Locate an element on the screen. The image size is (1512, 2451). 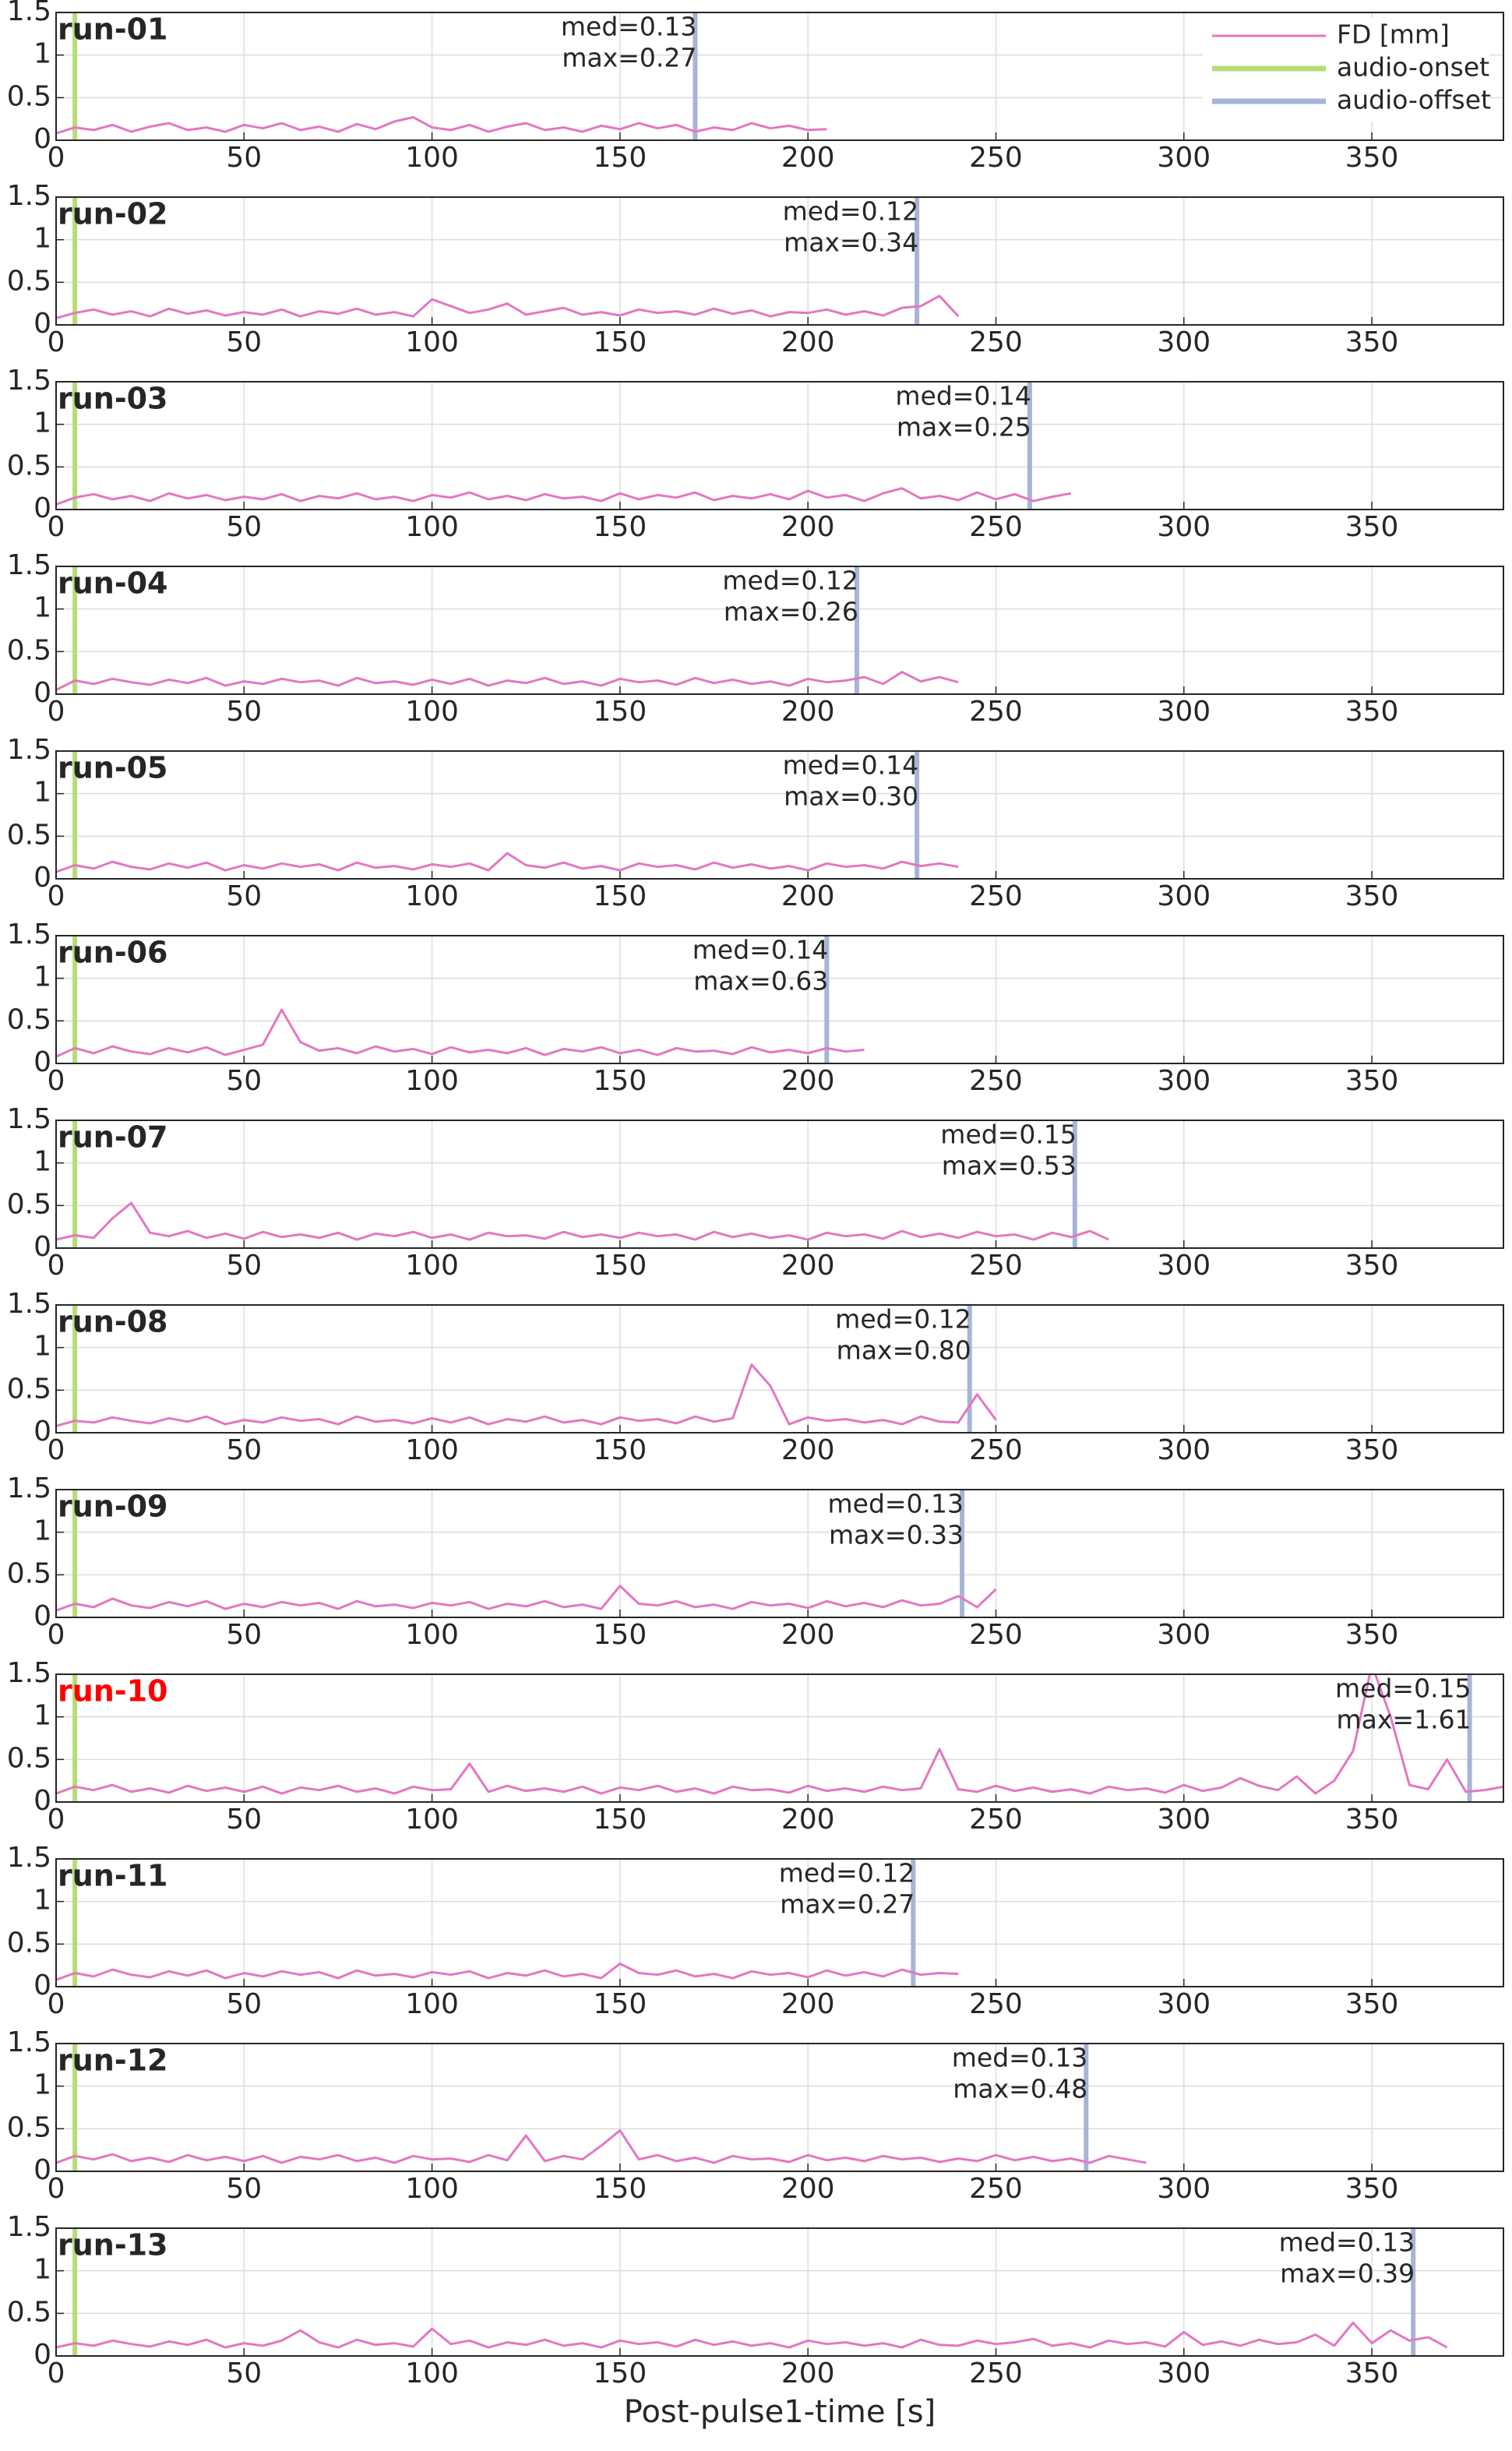
run-title: run-09 is located at coordinates (113, 1507).